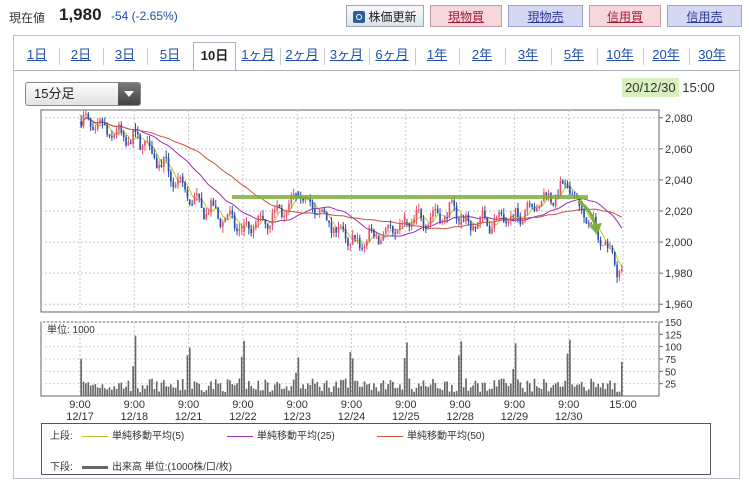 The width and height of the screenshot is (749, 481). I want to click on volume-tick-label: 25, so click(671, 385).